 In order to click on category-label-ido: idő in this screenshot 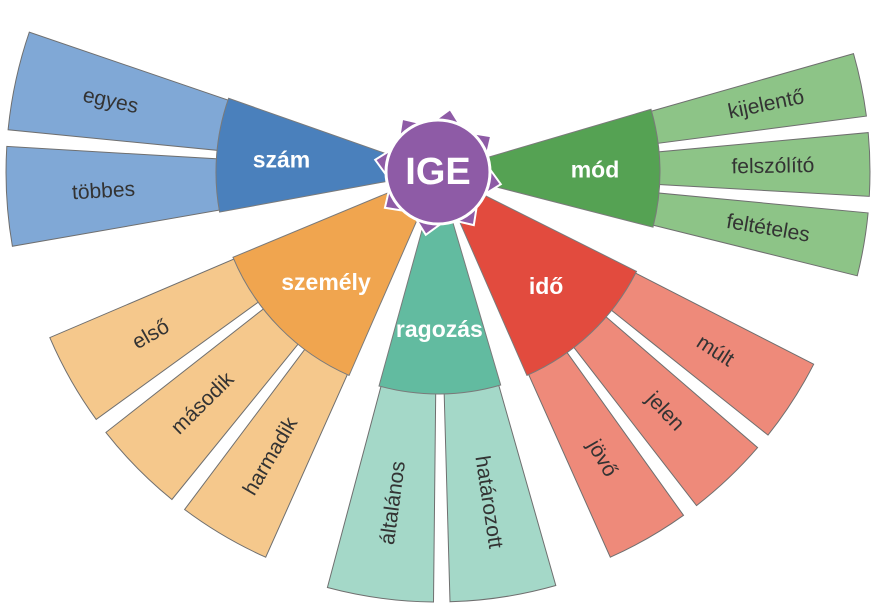, I will do `click(546, 286)`.